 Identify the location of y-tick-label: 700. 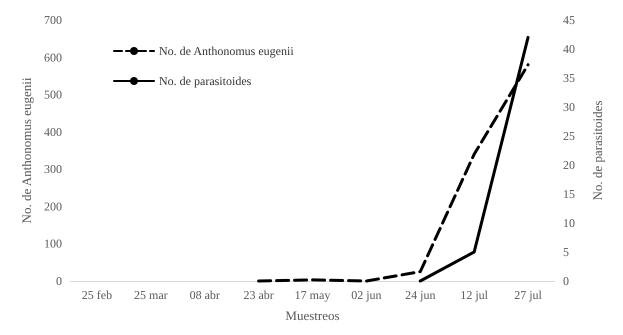
(53, 20).